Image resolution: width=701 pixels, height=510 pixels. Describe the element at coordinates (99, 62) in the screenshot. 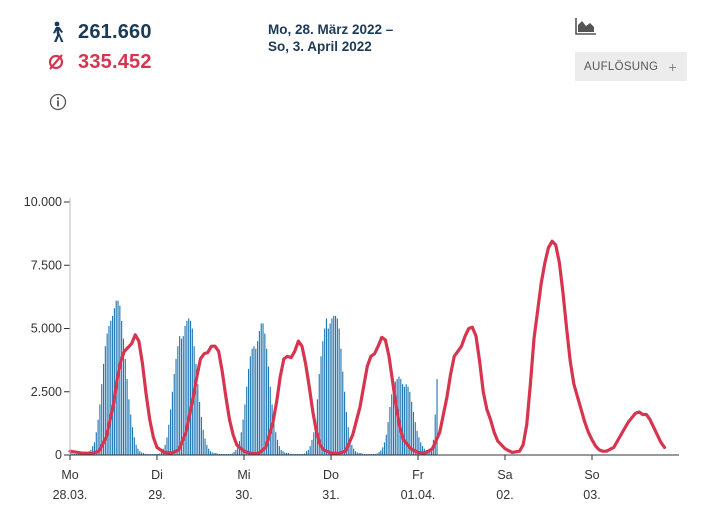

I see `average-count: 335.452` at that location.